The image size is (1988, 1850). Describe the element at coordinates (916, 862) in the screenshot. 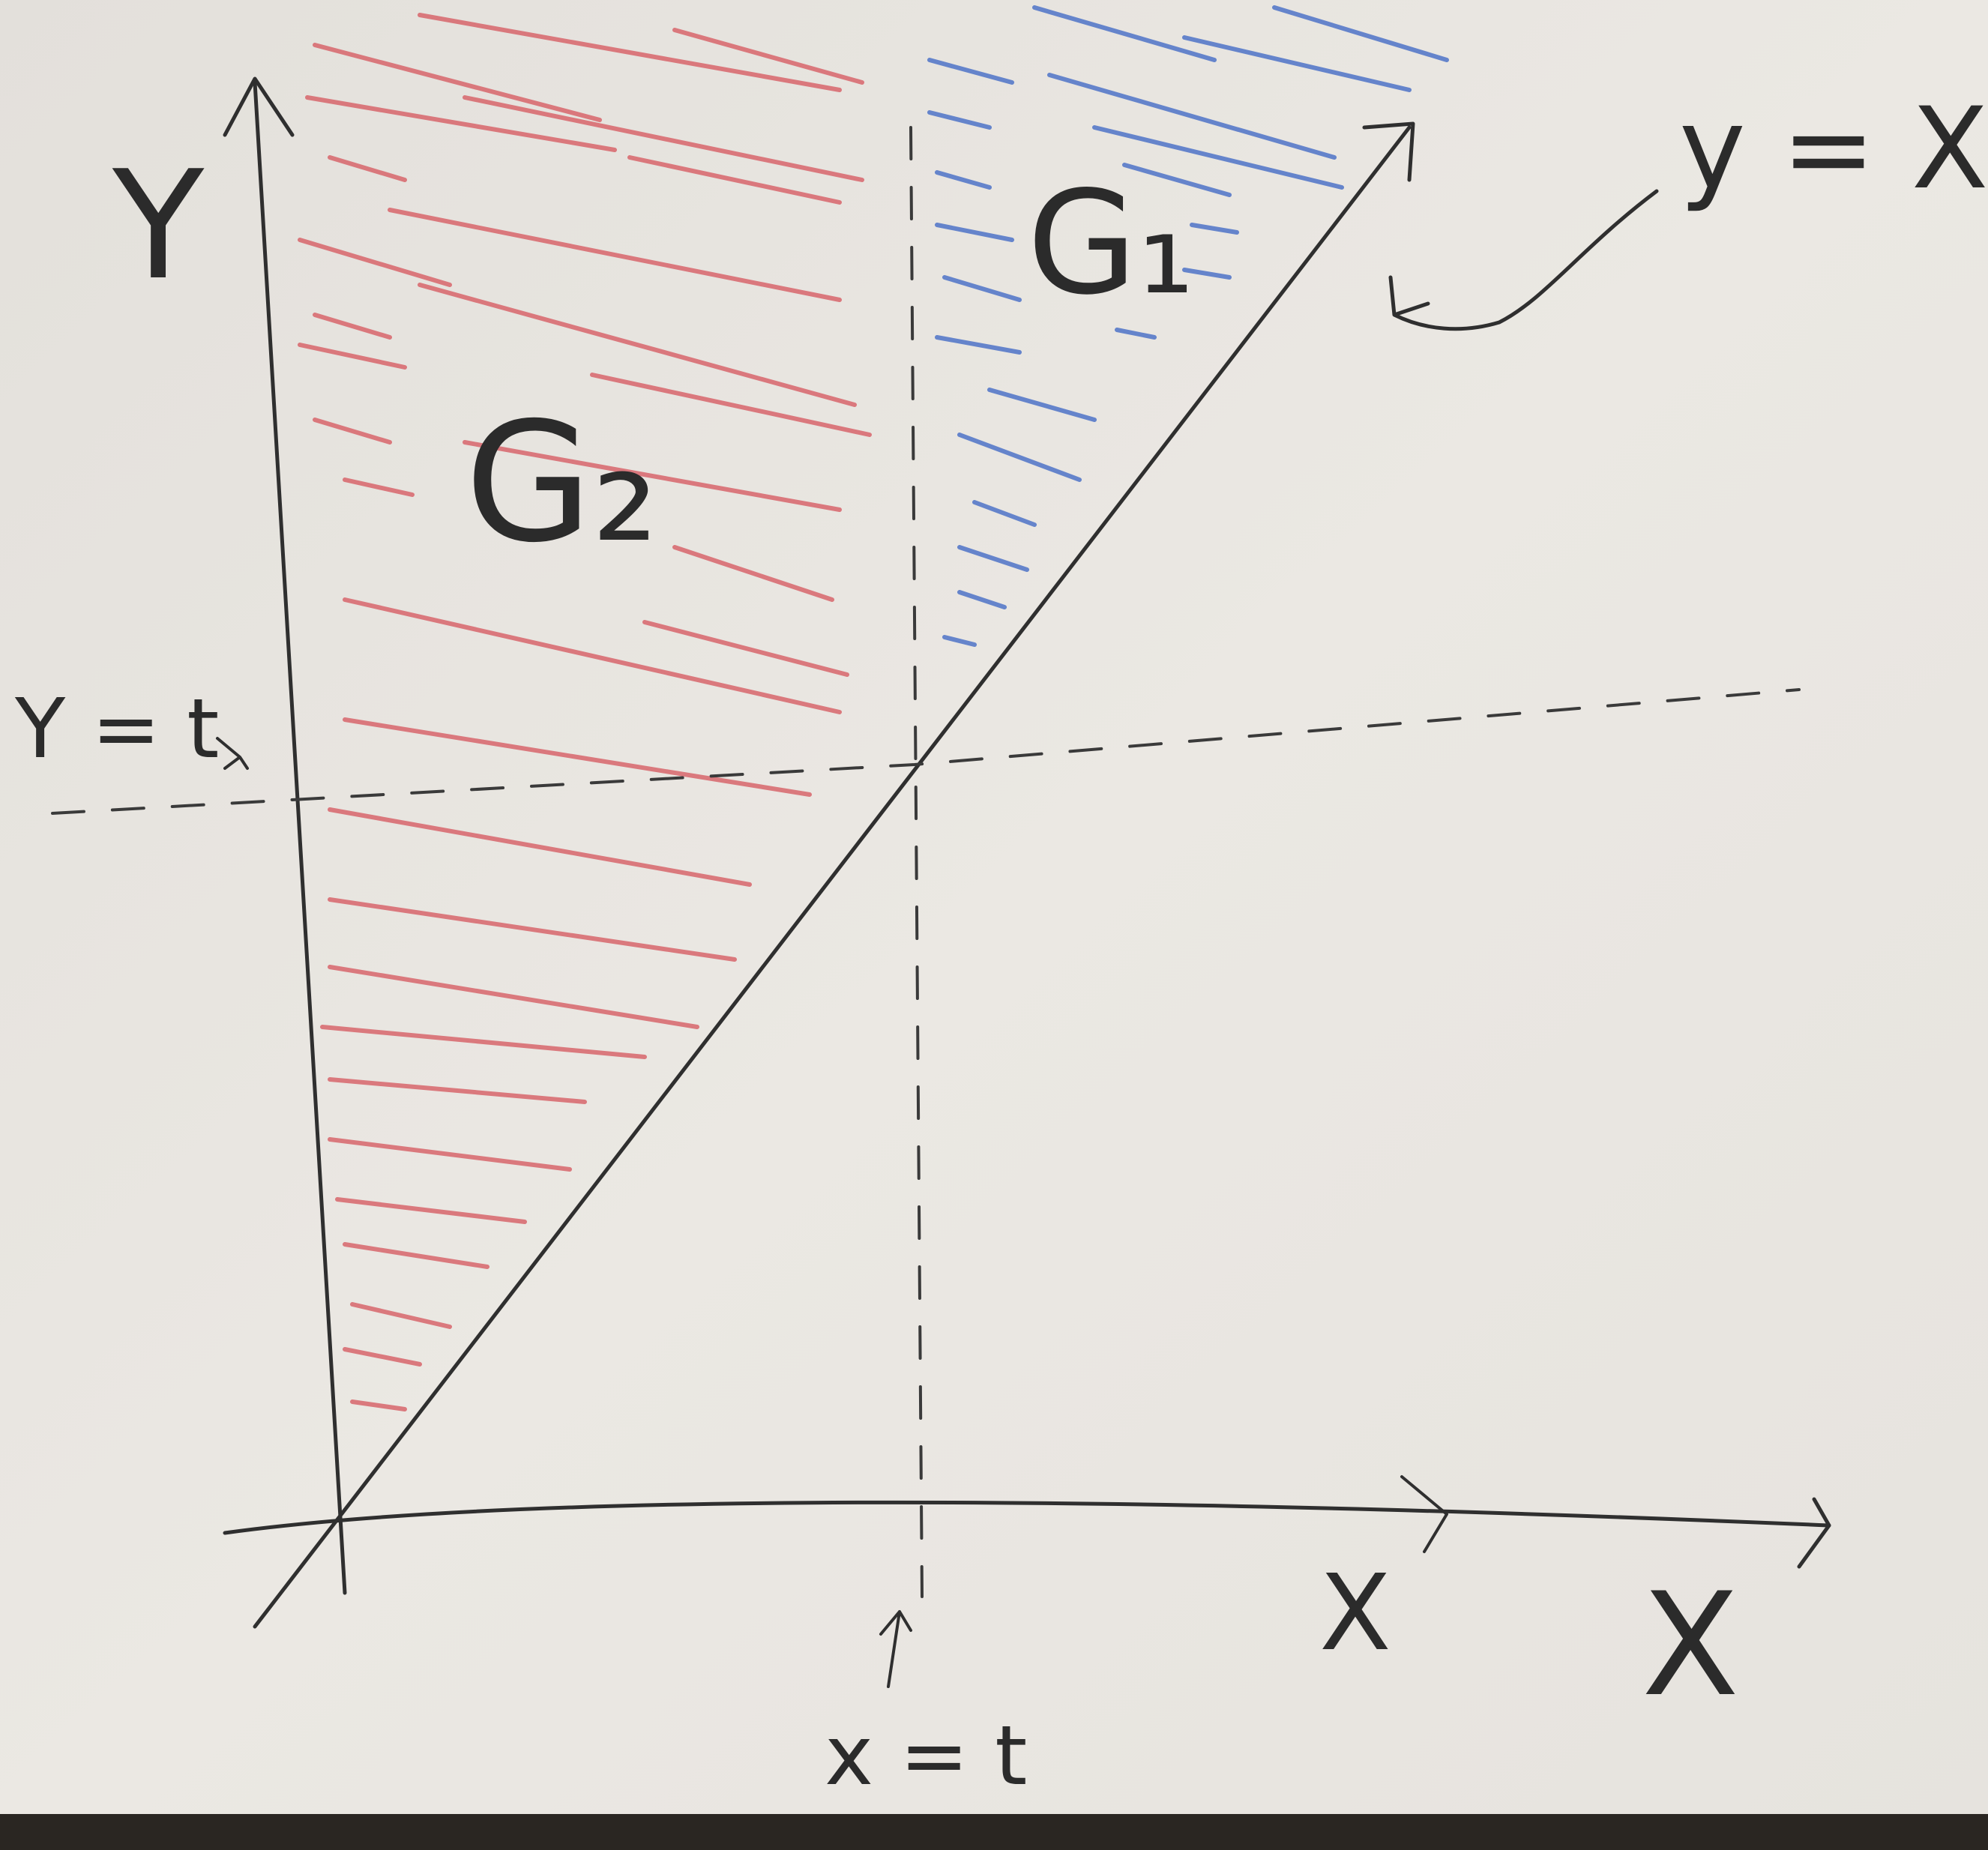

I see `dashed-line-x-equals-t` at that location.